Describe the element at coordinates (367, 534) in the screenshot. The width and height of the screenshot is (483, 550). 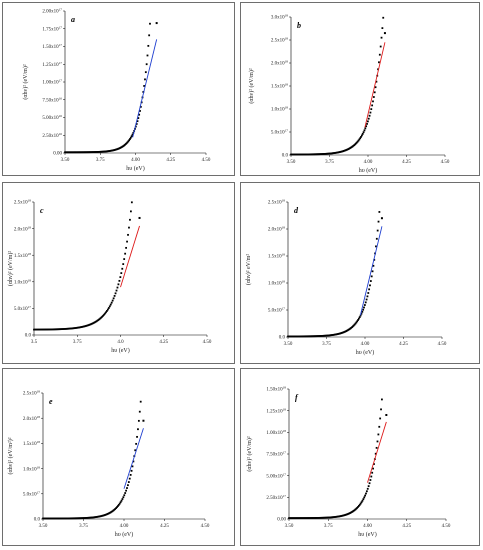
I see `x-axis-title: hυ (eV)` at that location.